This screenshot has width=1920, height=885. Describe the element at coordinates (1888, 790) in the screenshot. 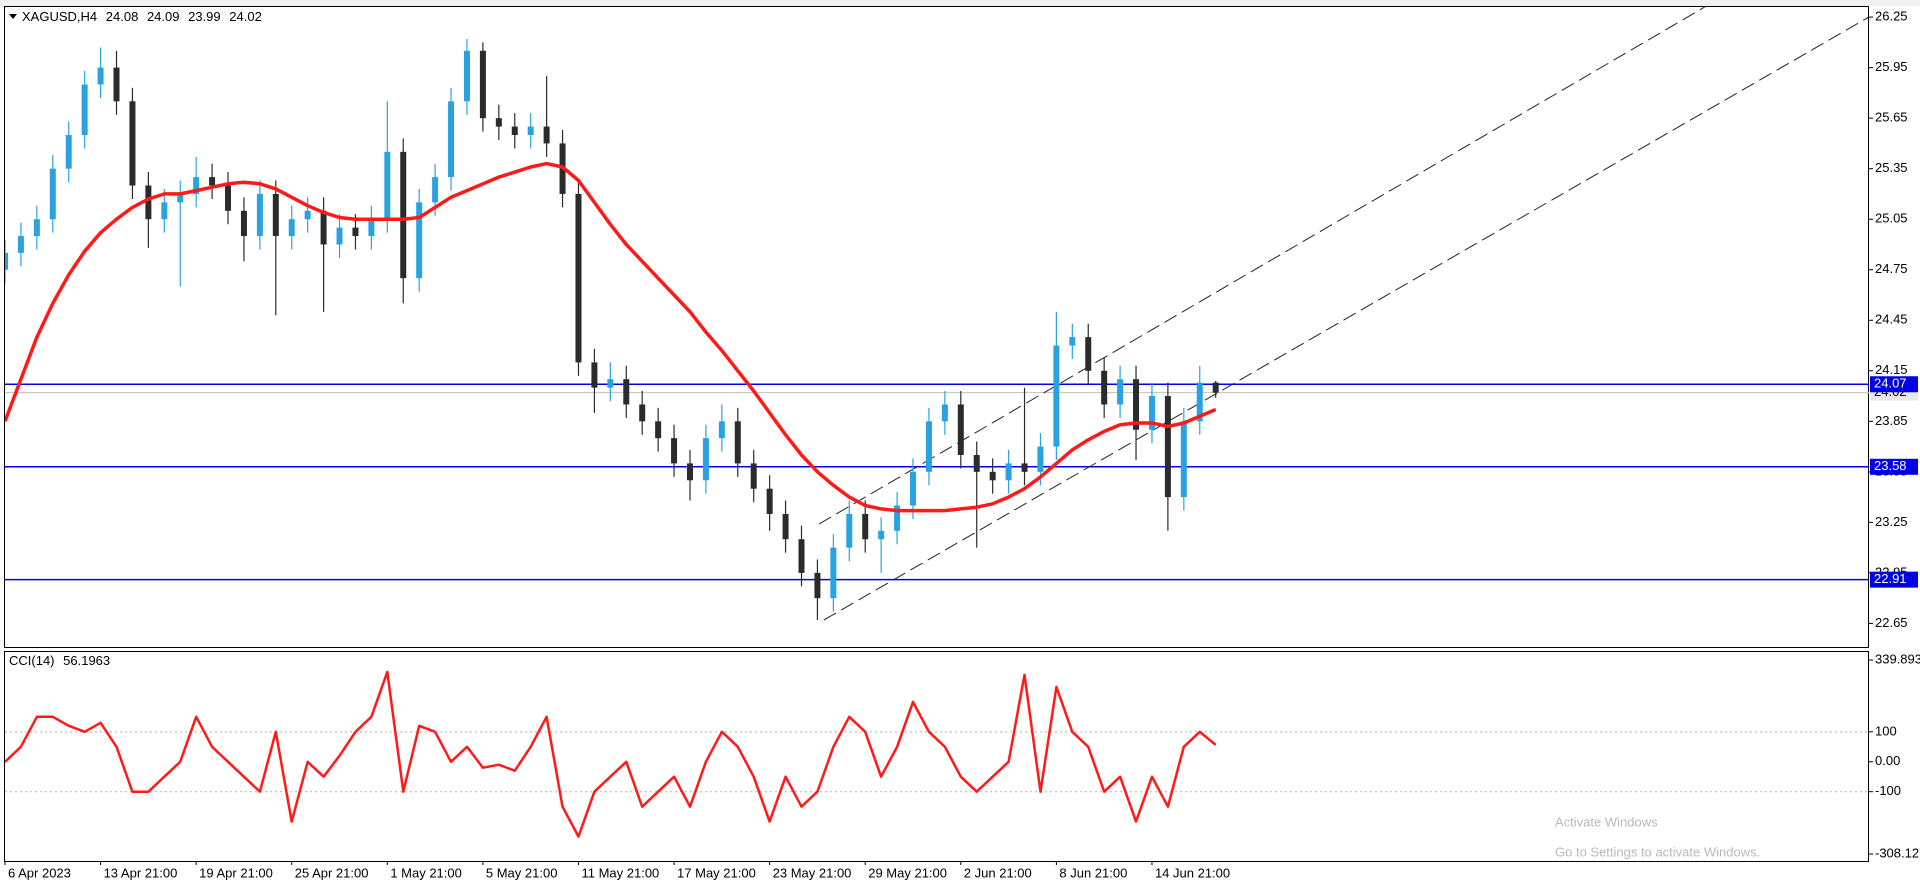

I see `cci-tick-label: -100` at that location.